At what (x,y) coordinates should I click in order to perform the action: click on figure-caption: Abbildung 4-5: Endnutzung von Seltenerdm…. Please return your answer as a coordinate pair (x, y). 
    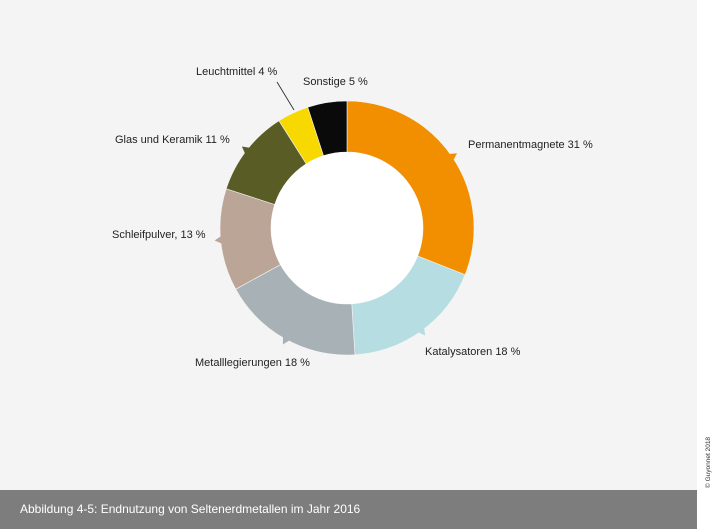
    Looking at the image, I should click on (190, 509).